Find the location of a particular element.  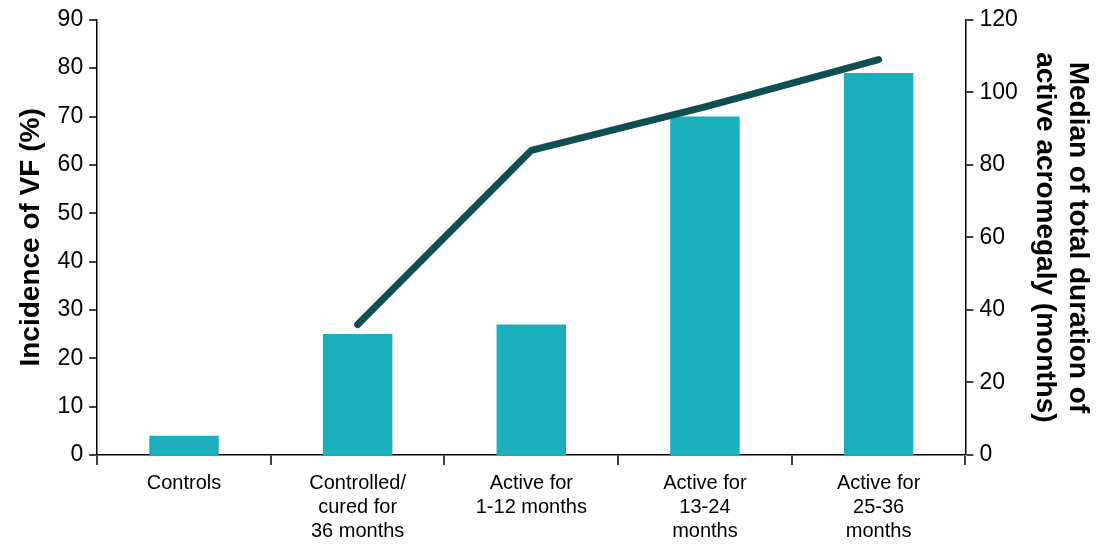

x-tick-label: Active for 13-24 months is located at coordinates (705, 505).